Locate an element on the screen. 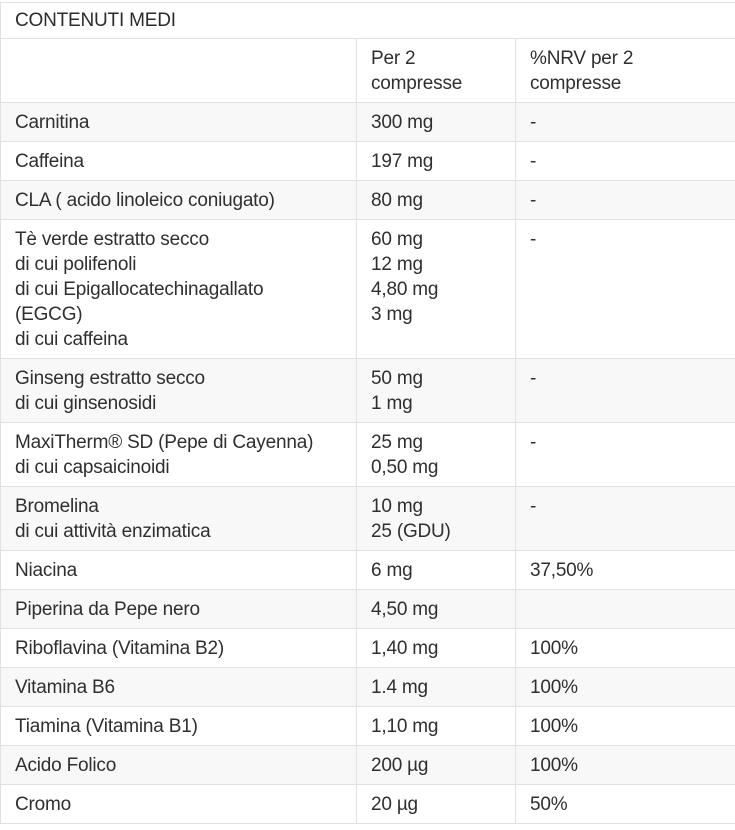 Image resolution: width=735 pixels, height=830 pixels. ingredient-nrv: 37,50% is located at coordinates (625, 570).